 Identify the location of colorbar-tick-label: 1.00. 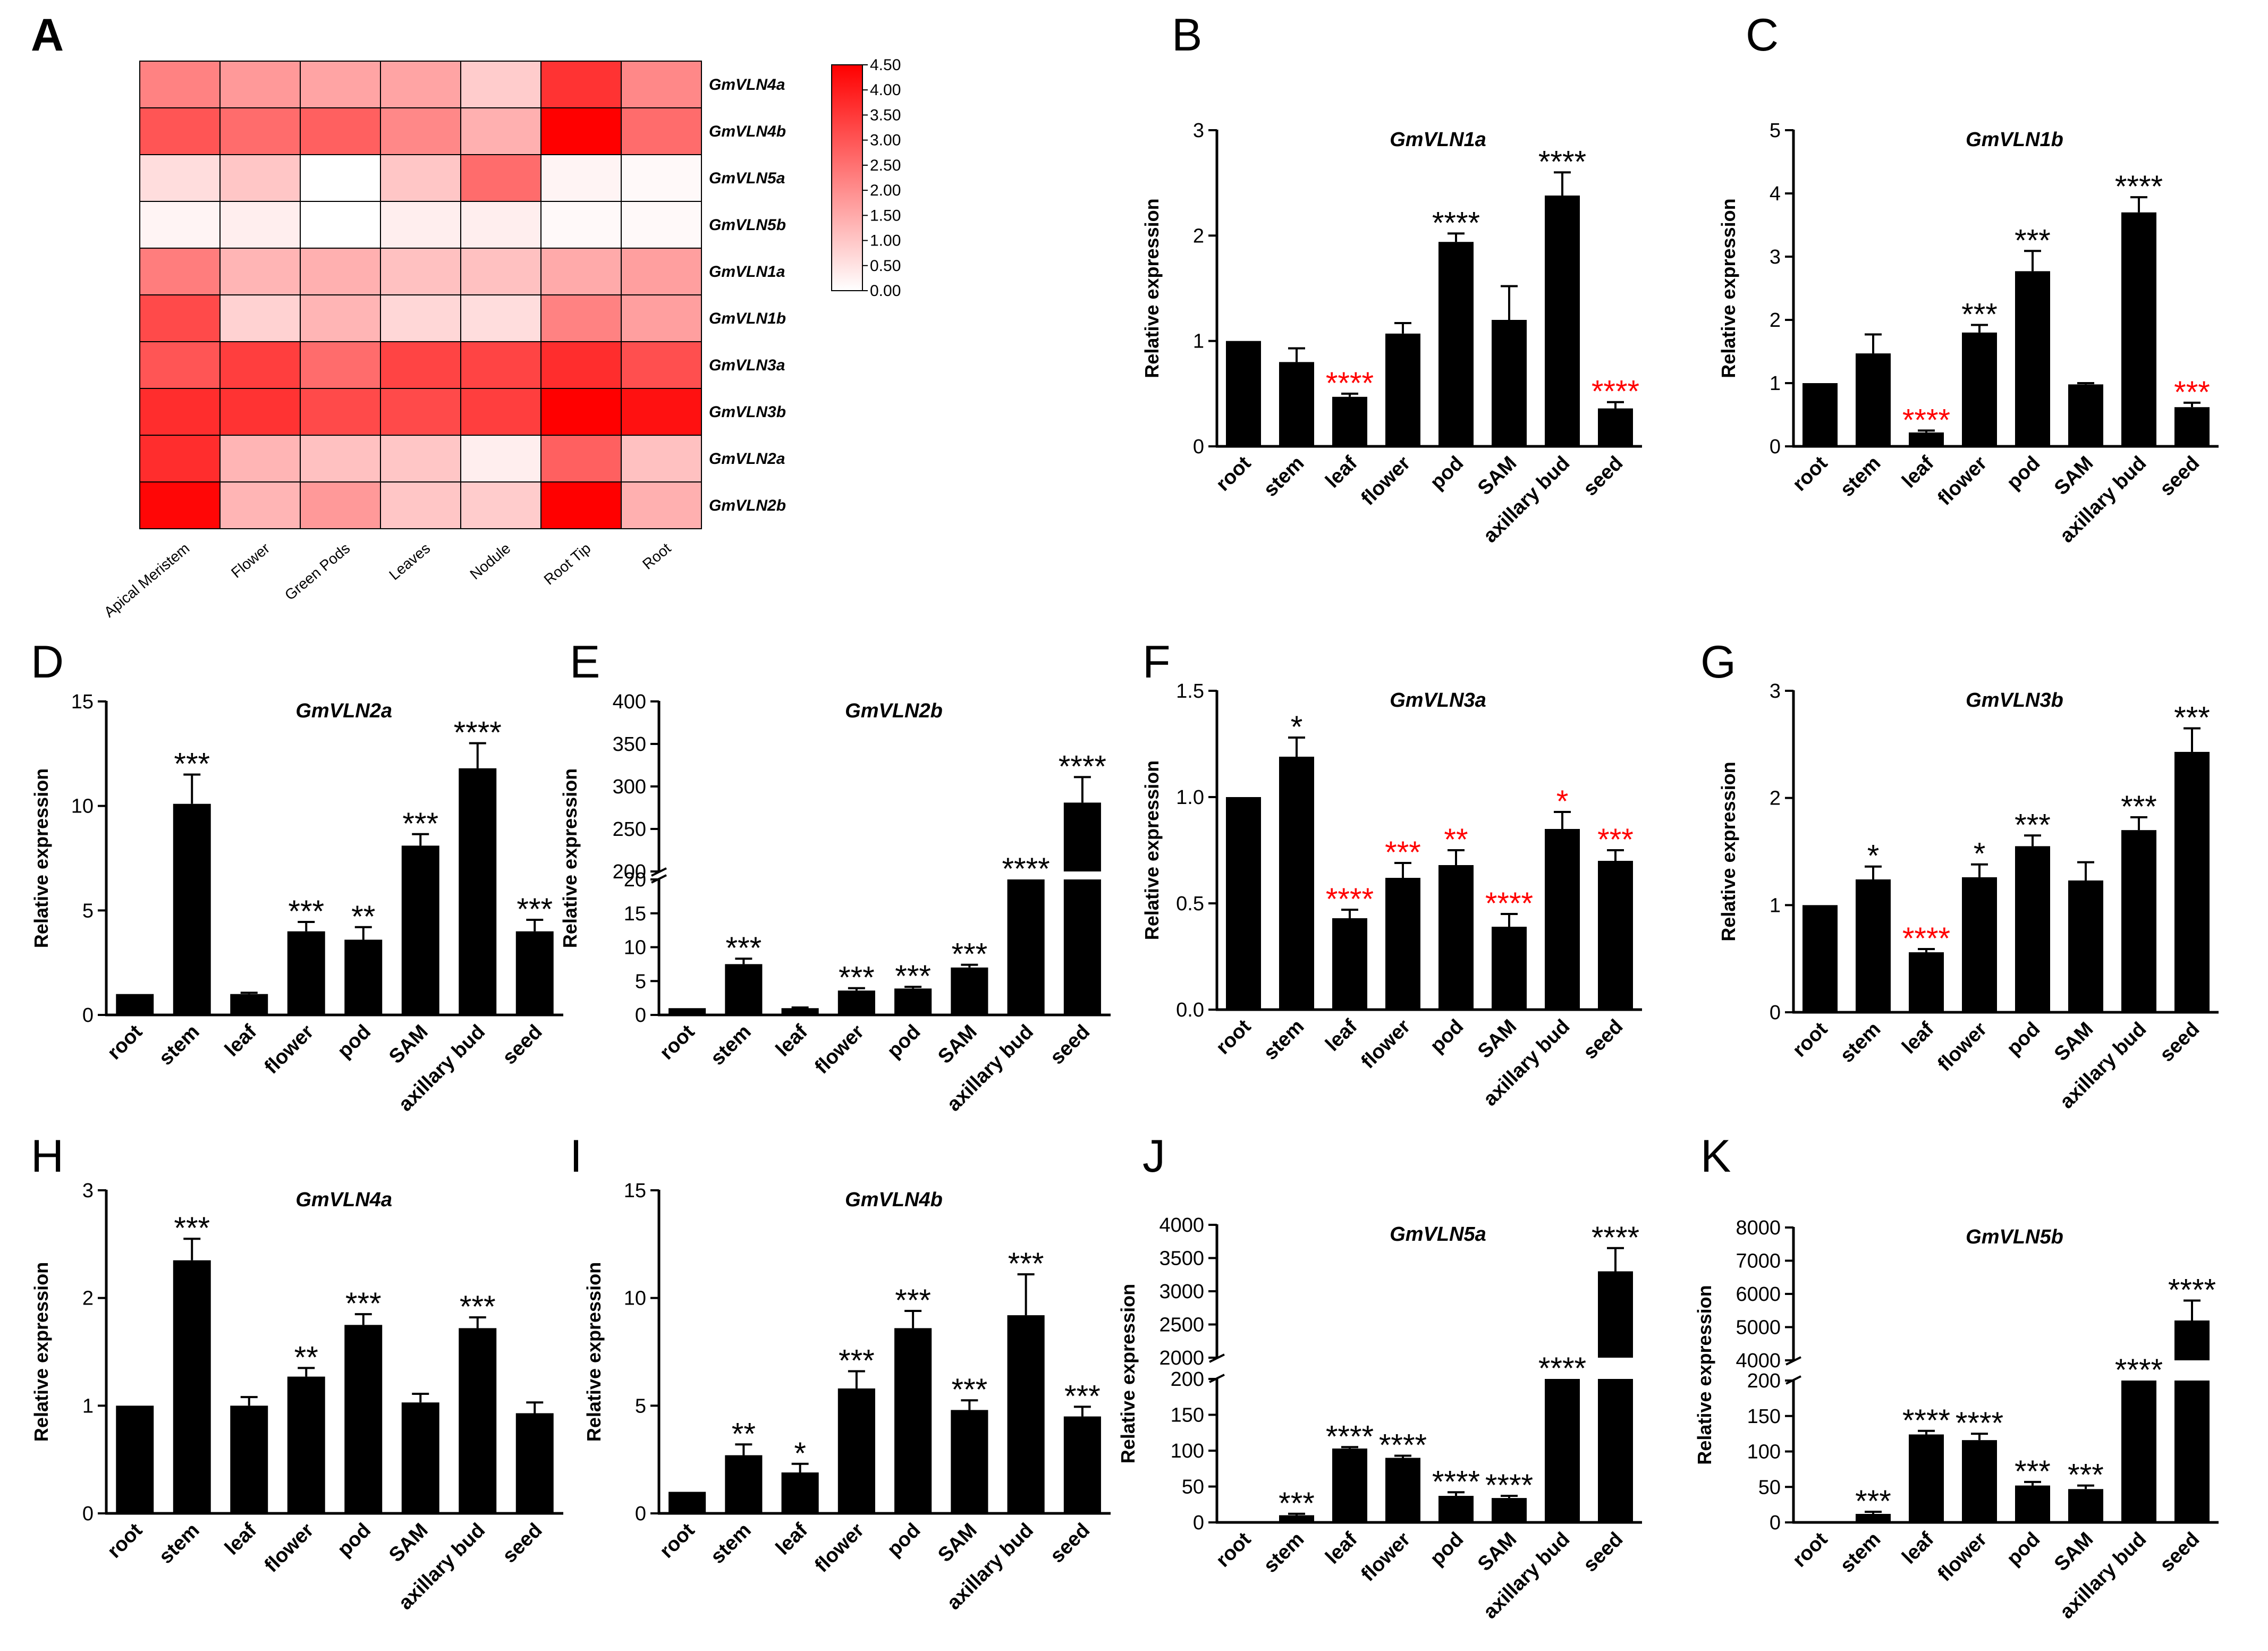
(886, 241).